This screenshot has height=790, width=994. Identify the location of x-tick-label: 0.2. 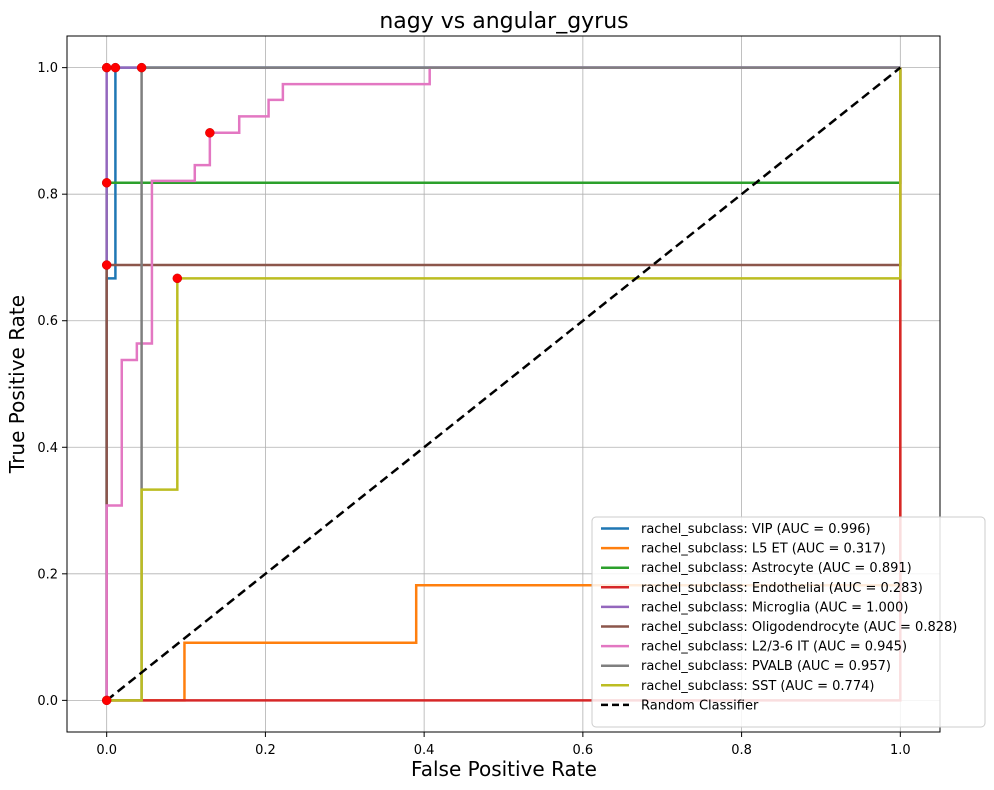
(265, 750).